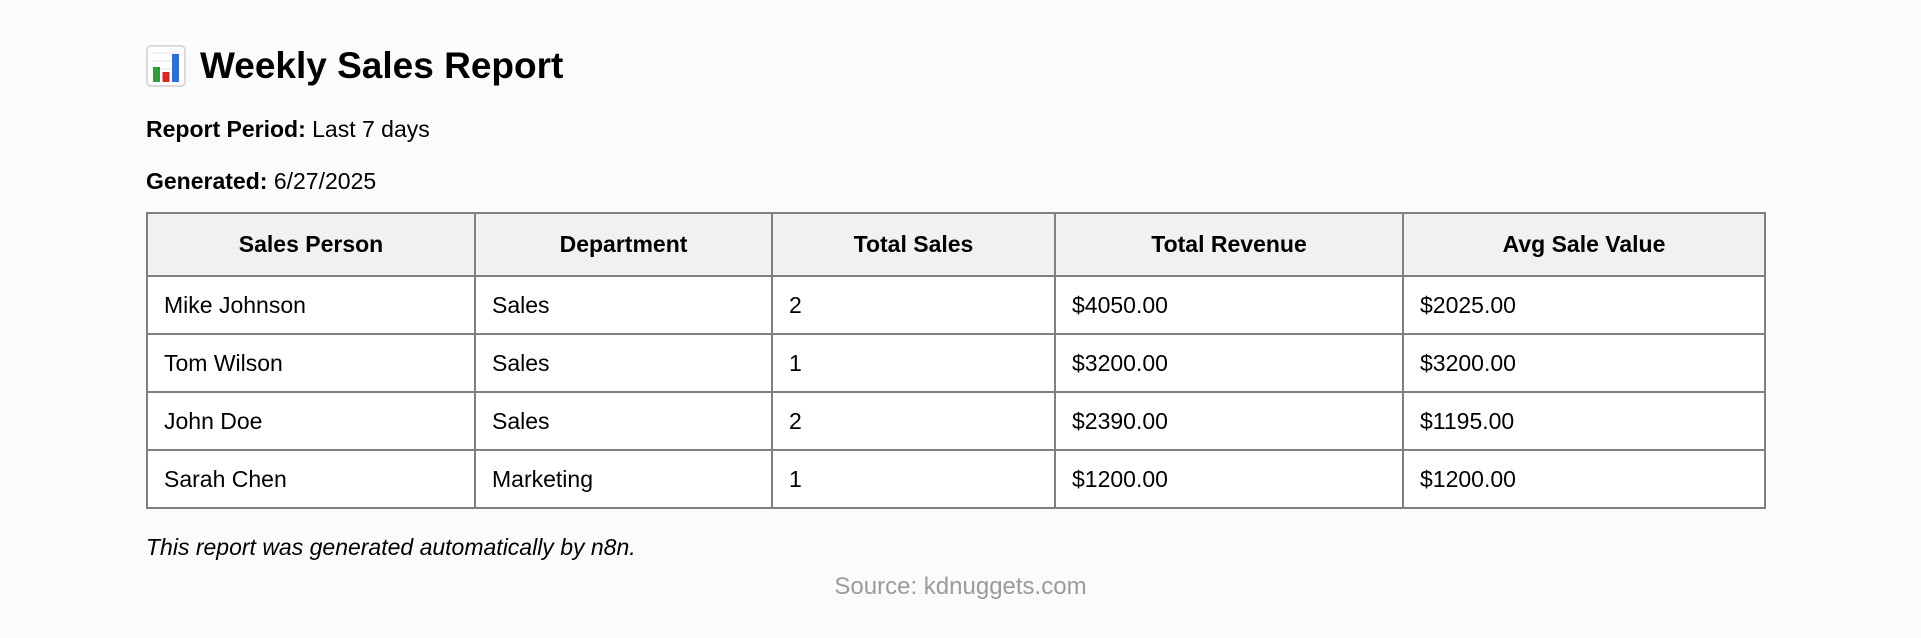 This screenshot has height=638, width=1921. What do you see at coordinates (913, 244) in the screenshot?
I see `header-total-sales: Total Sales` at bounding box center [913, 244].